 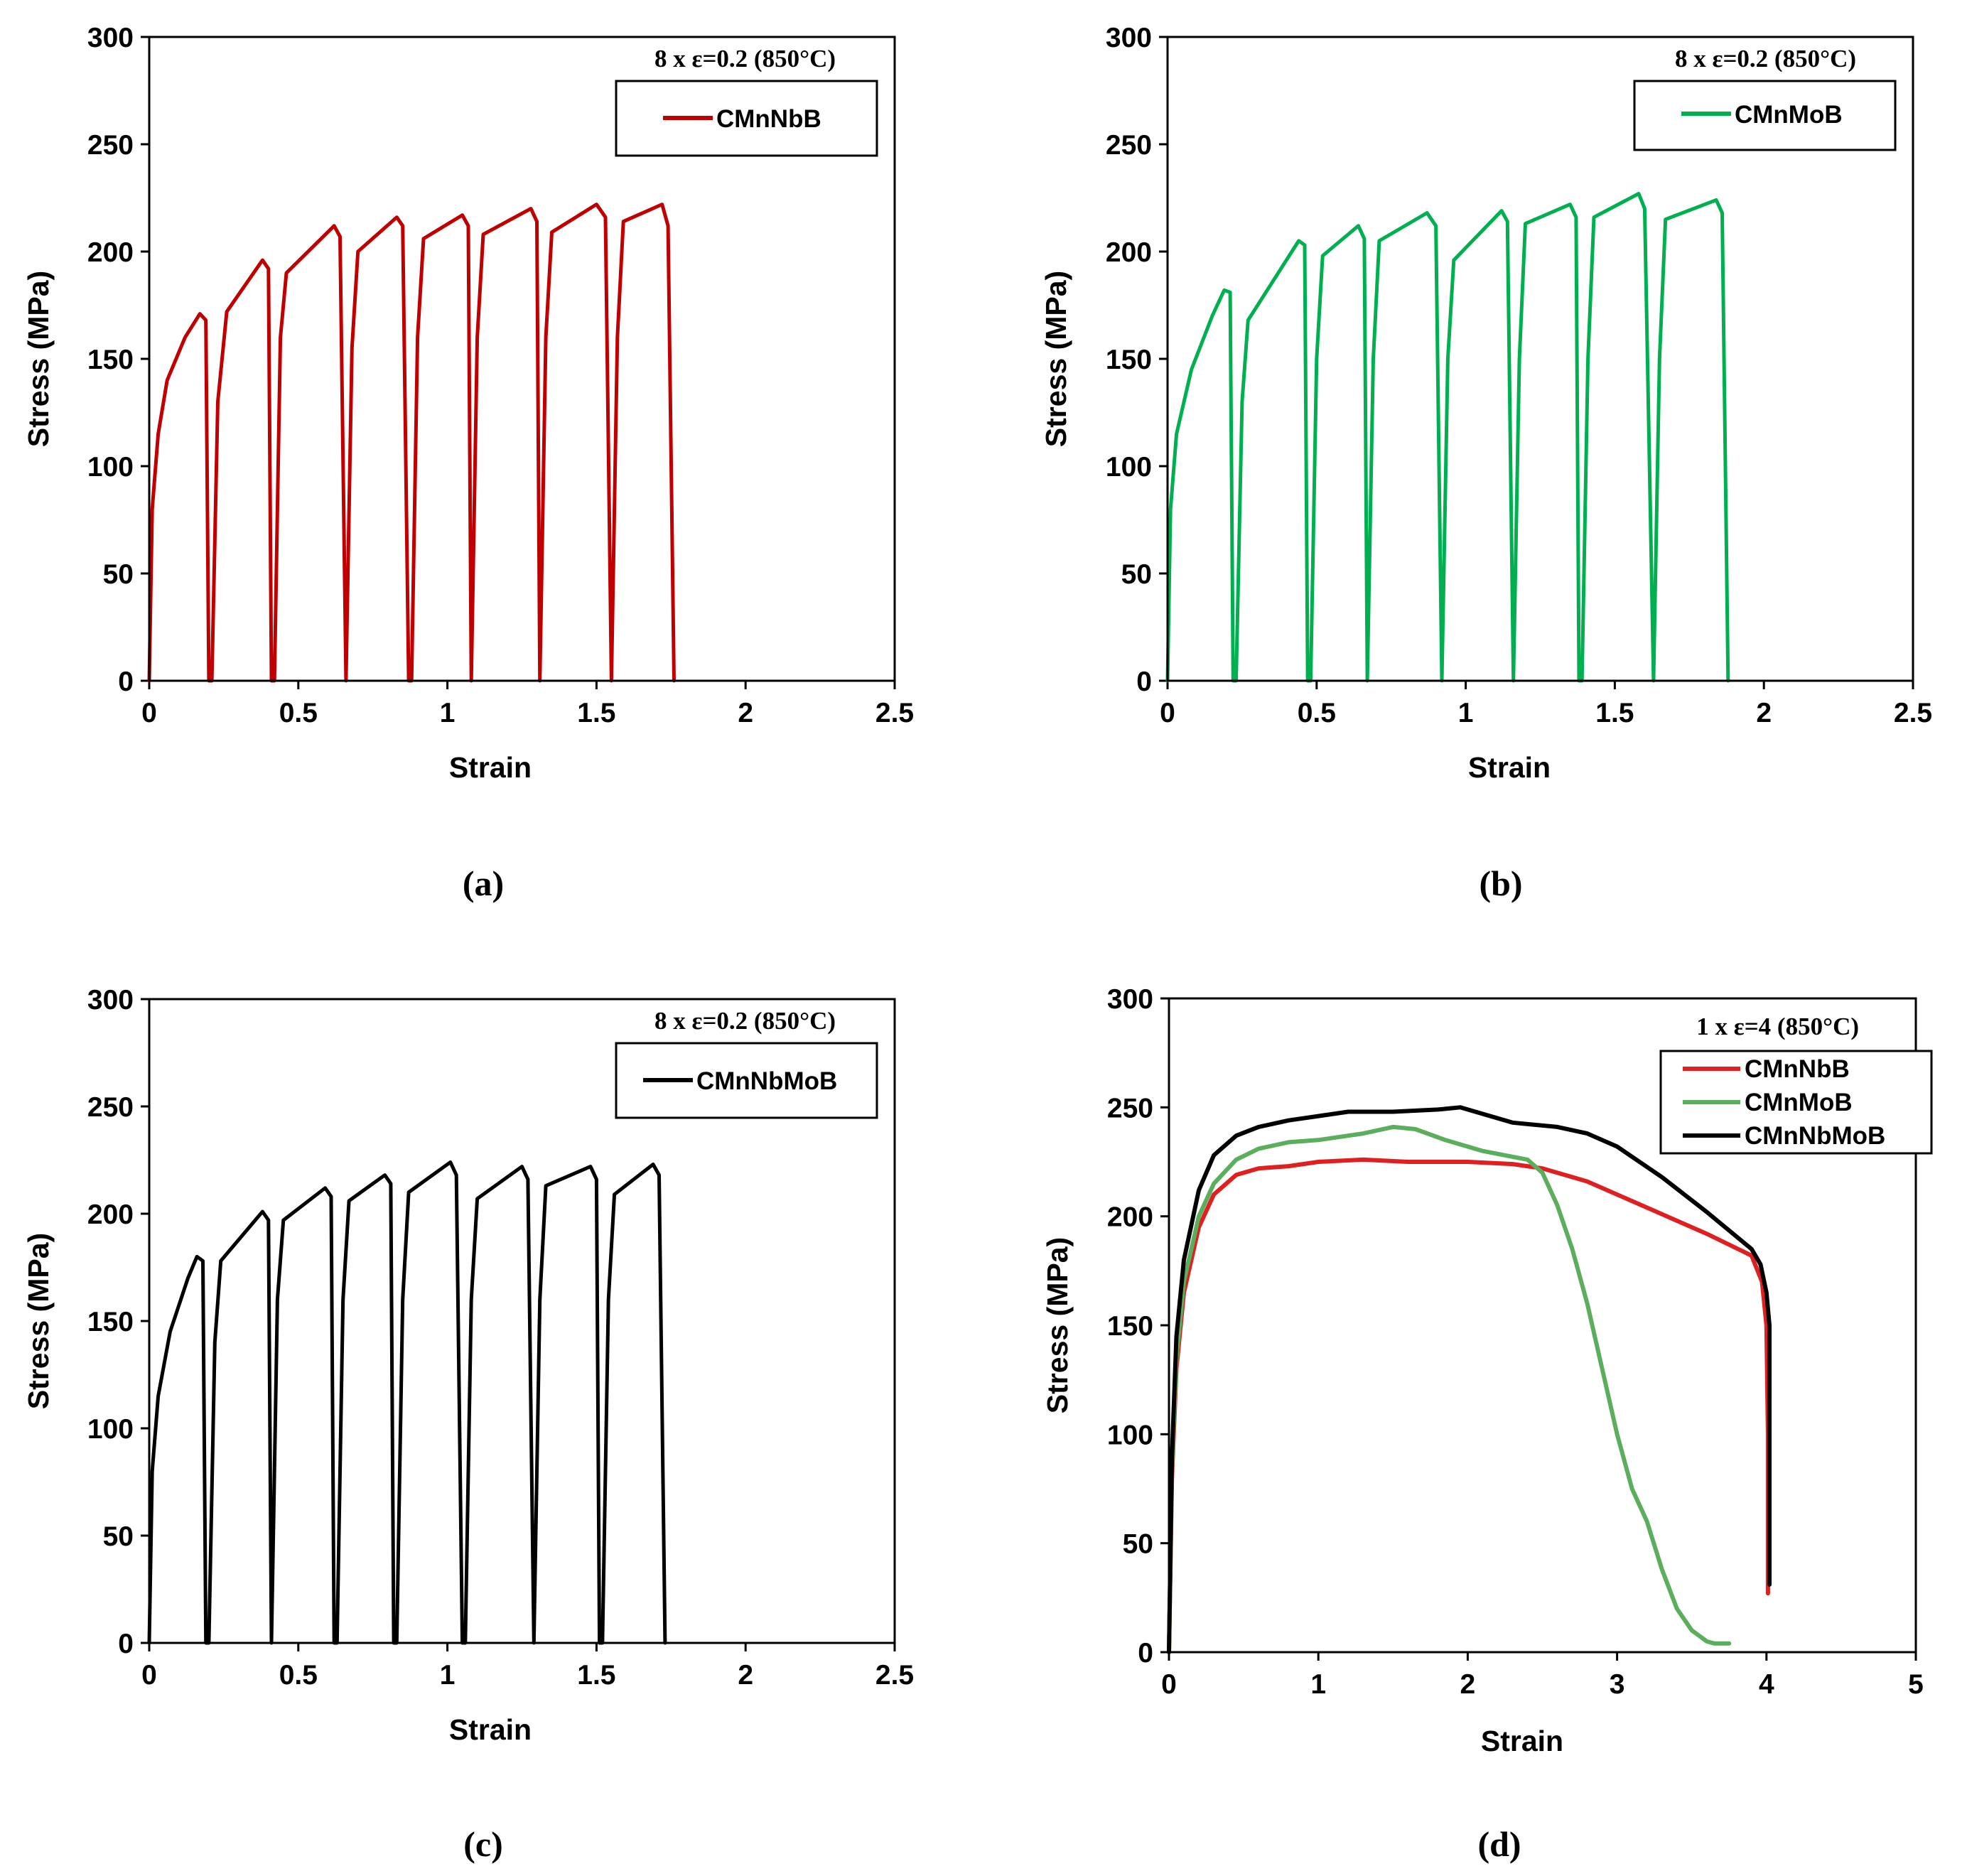 What do you see at coordinates (1130, 999) in the screenshot?
I see `panel-d-ytick-label-6: 300` at bounding box center [1130, 999].